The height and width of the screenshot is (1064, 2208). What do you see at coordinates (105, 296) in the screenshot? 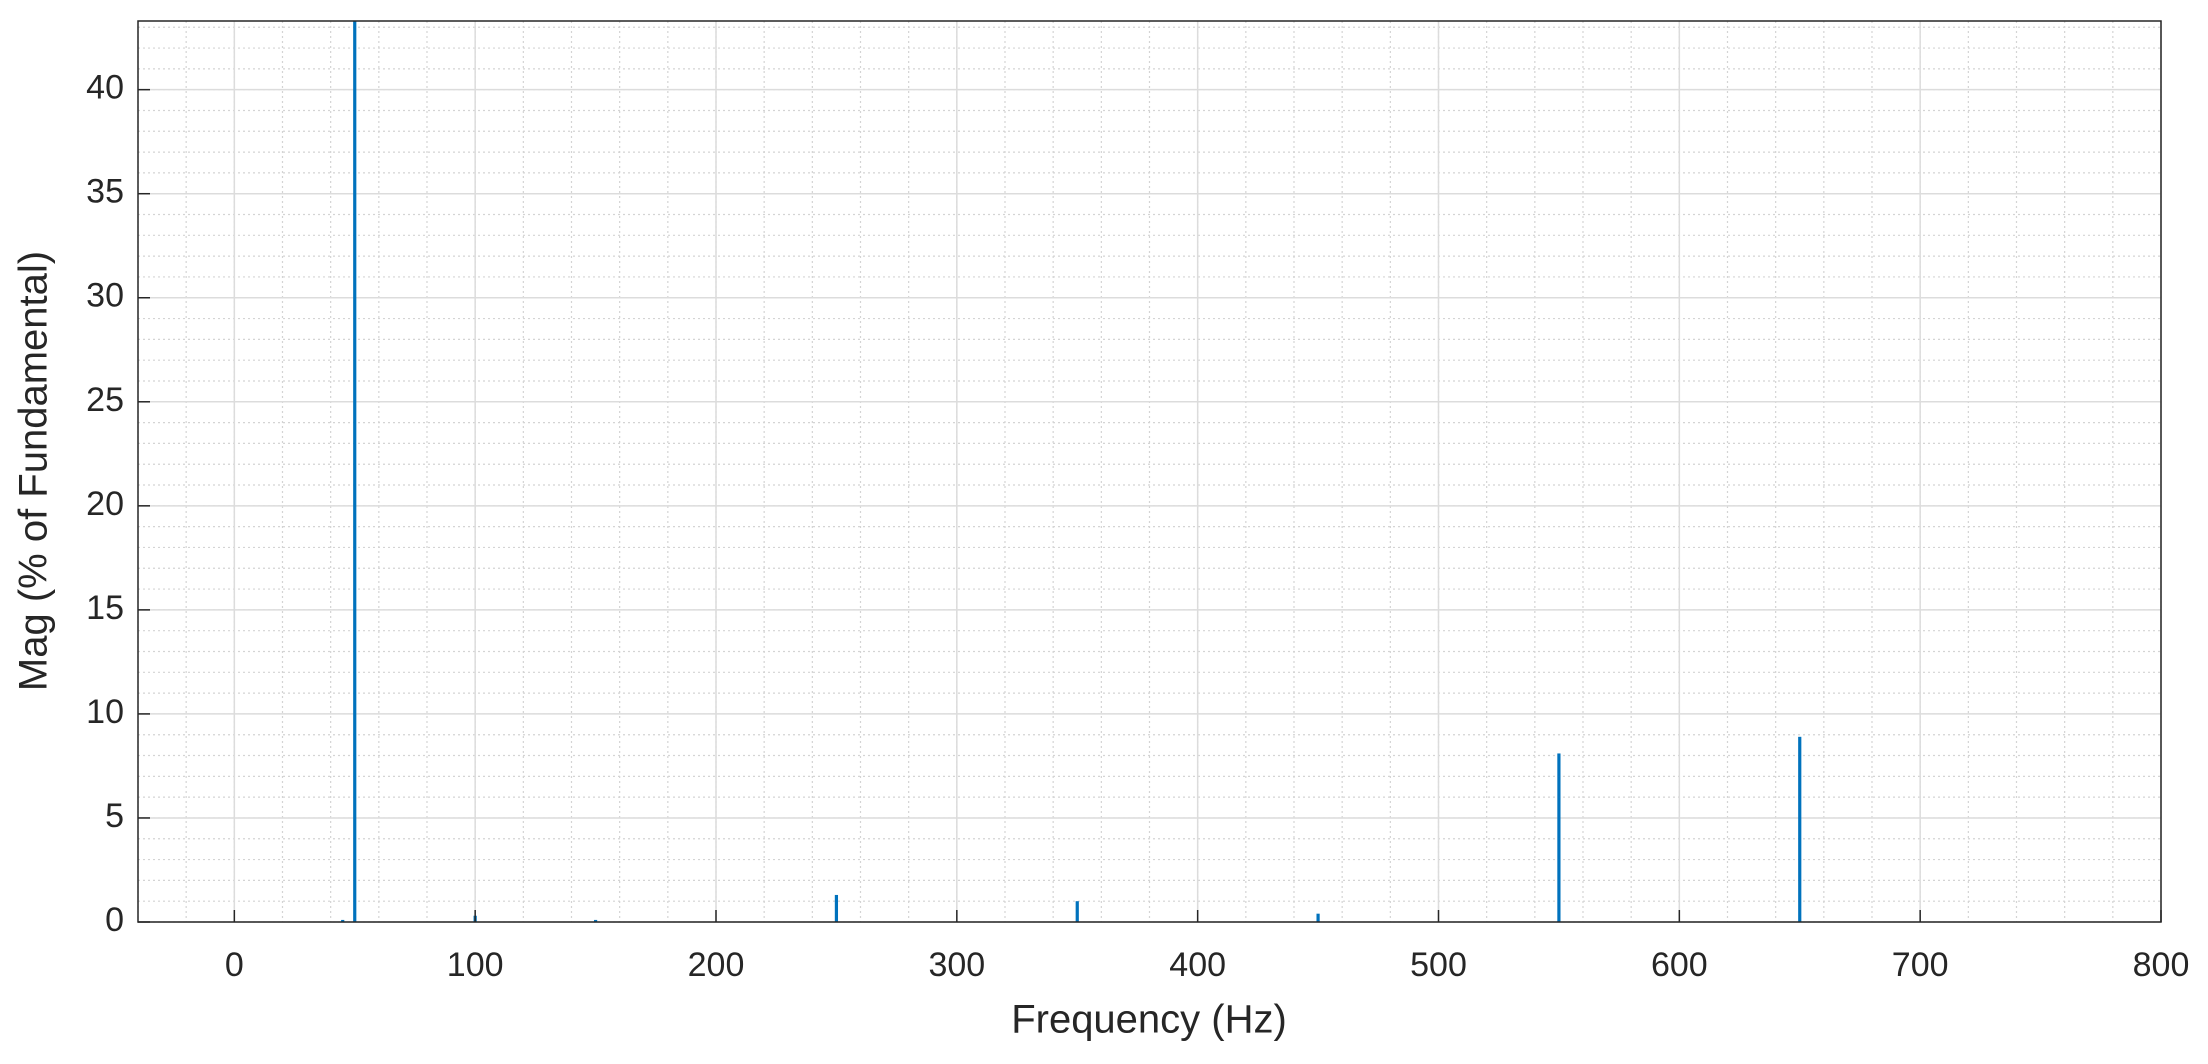
I see `y-tick-label: 30` at bounding box center [105, 296].